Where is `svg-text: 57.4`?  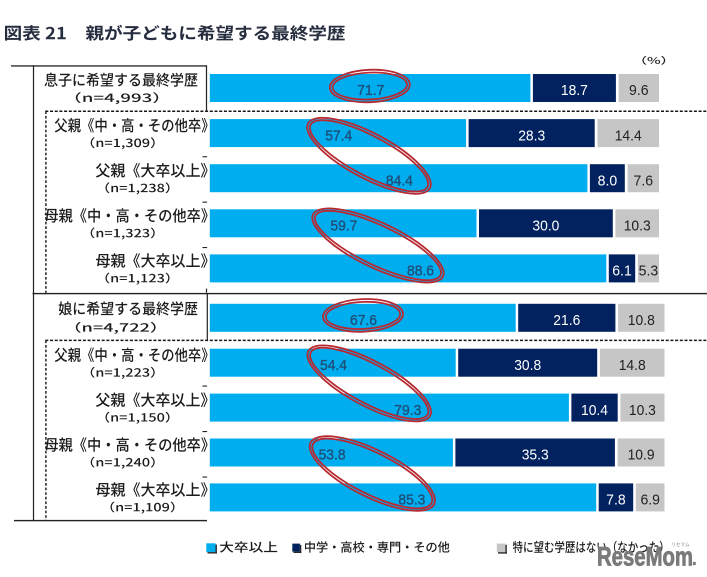 svg-text: 57.4 is located at coordinates (338, 135).